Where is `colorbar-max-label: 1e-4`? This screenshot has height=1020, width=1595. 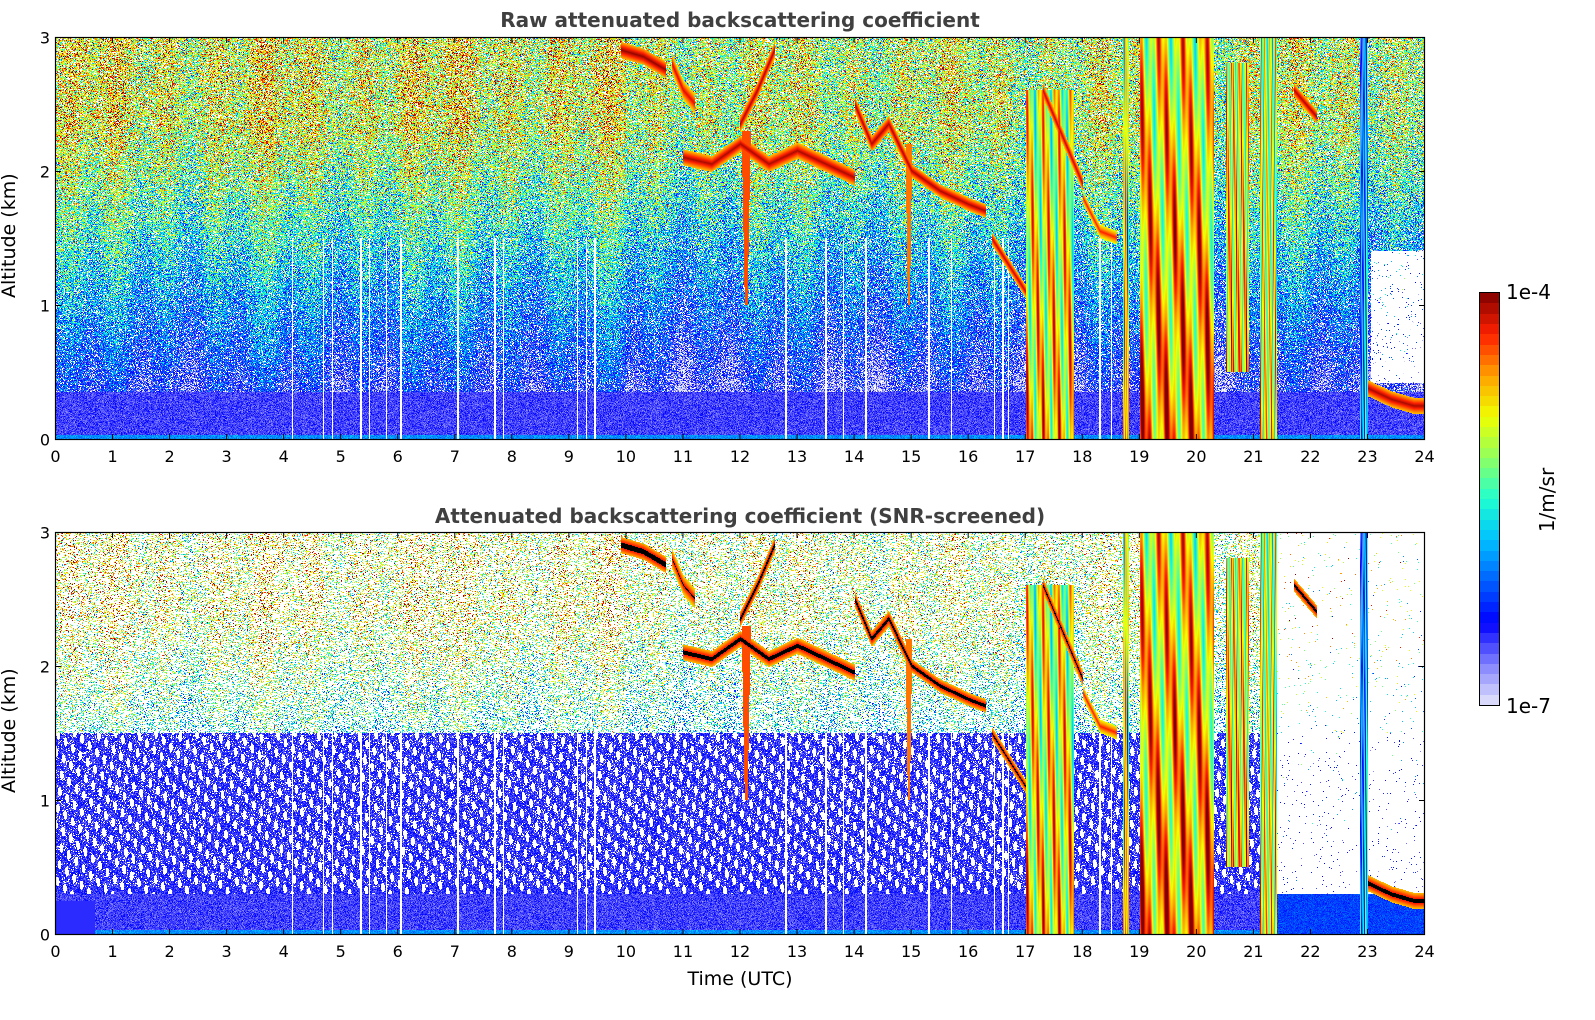 colorbar-max-label: 1e-4 is located at coordinates (1528, 292).